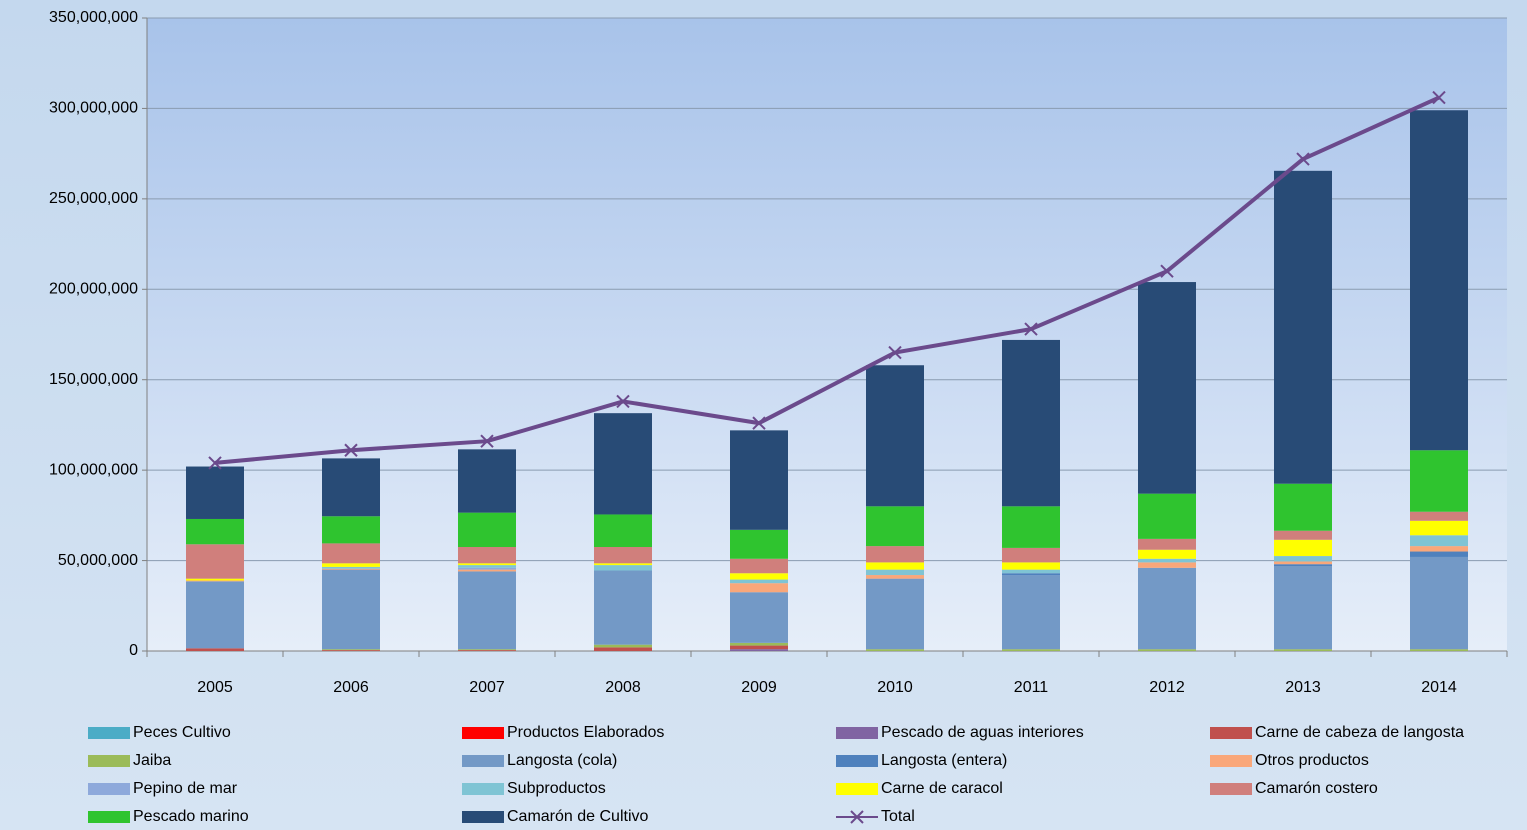 The width and height of the screenshot is (1527, 830). Describe the element at coordinates (93, 469) in the screenshot. I see `y-tick-label: 100,000,000` at that location.